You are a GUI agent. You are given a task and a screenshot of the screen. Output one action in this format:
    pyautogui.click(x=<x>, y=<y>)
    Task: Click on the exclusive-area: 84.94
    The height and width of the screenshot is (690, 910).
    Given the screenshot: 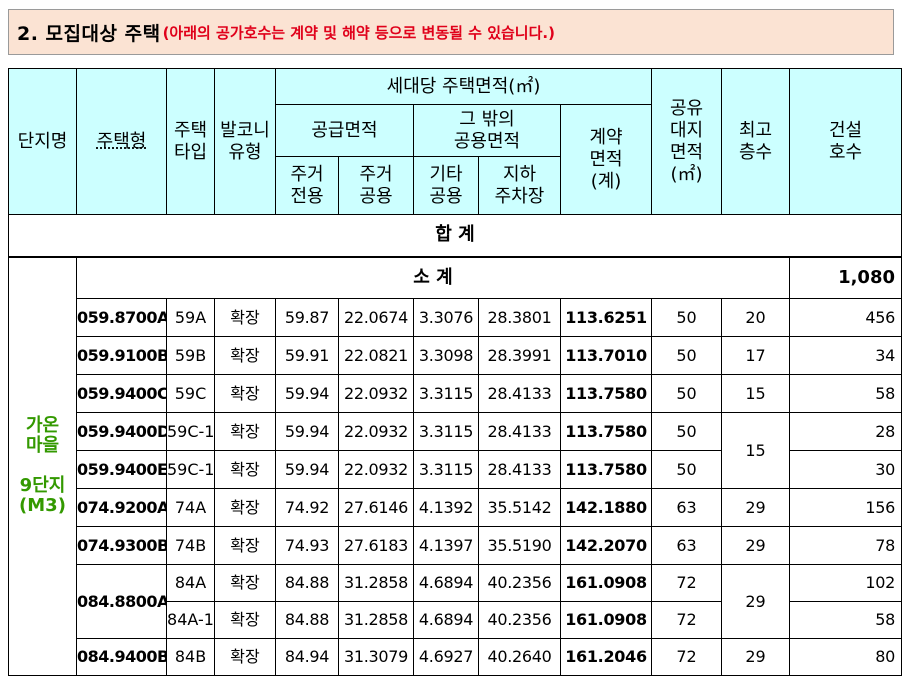 What is the action you would take?
    pyautogui.click(x=307, y=657)
    